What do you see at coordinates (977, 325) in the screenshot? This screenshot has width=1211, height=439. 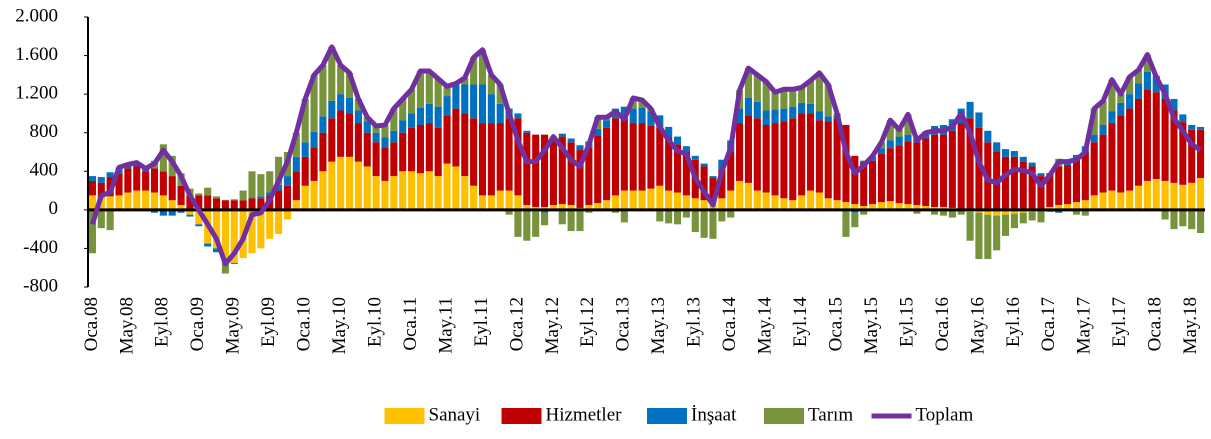 I see `x-tick-label: May.16` at bounding box center [977, 325].